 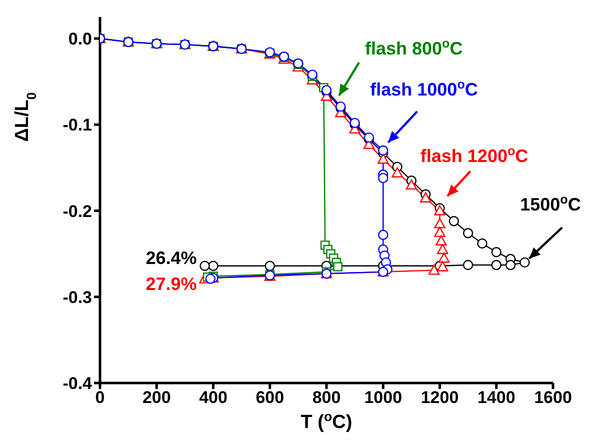 I want to click on x-tick-label: 1200, so click(x=439, y=398).